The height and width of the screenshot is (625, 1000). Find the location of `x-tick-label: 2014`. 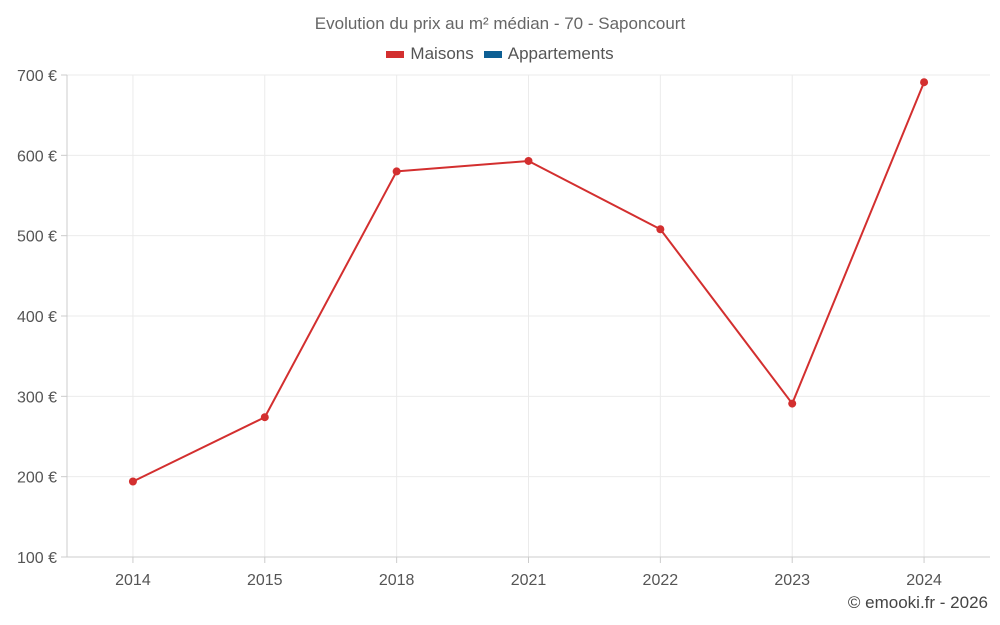

x-tick-label: 2014 is located at coordinates (133, 580).